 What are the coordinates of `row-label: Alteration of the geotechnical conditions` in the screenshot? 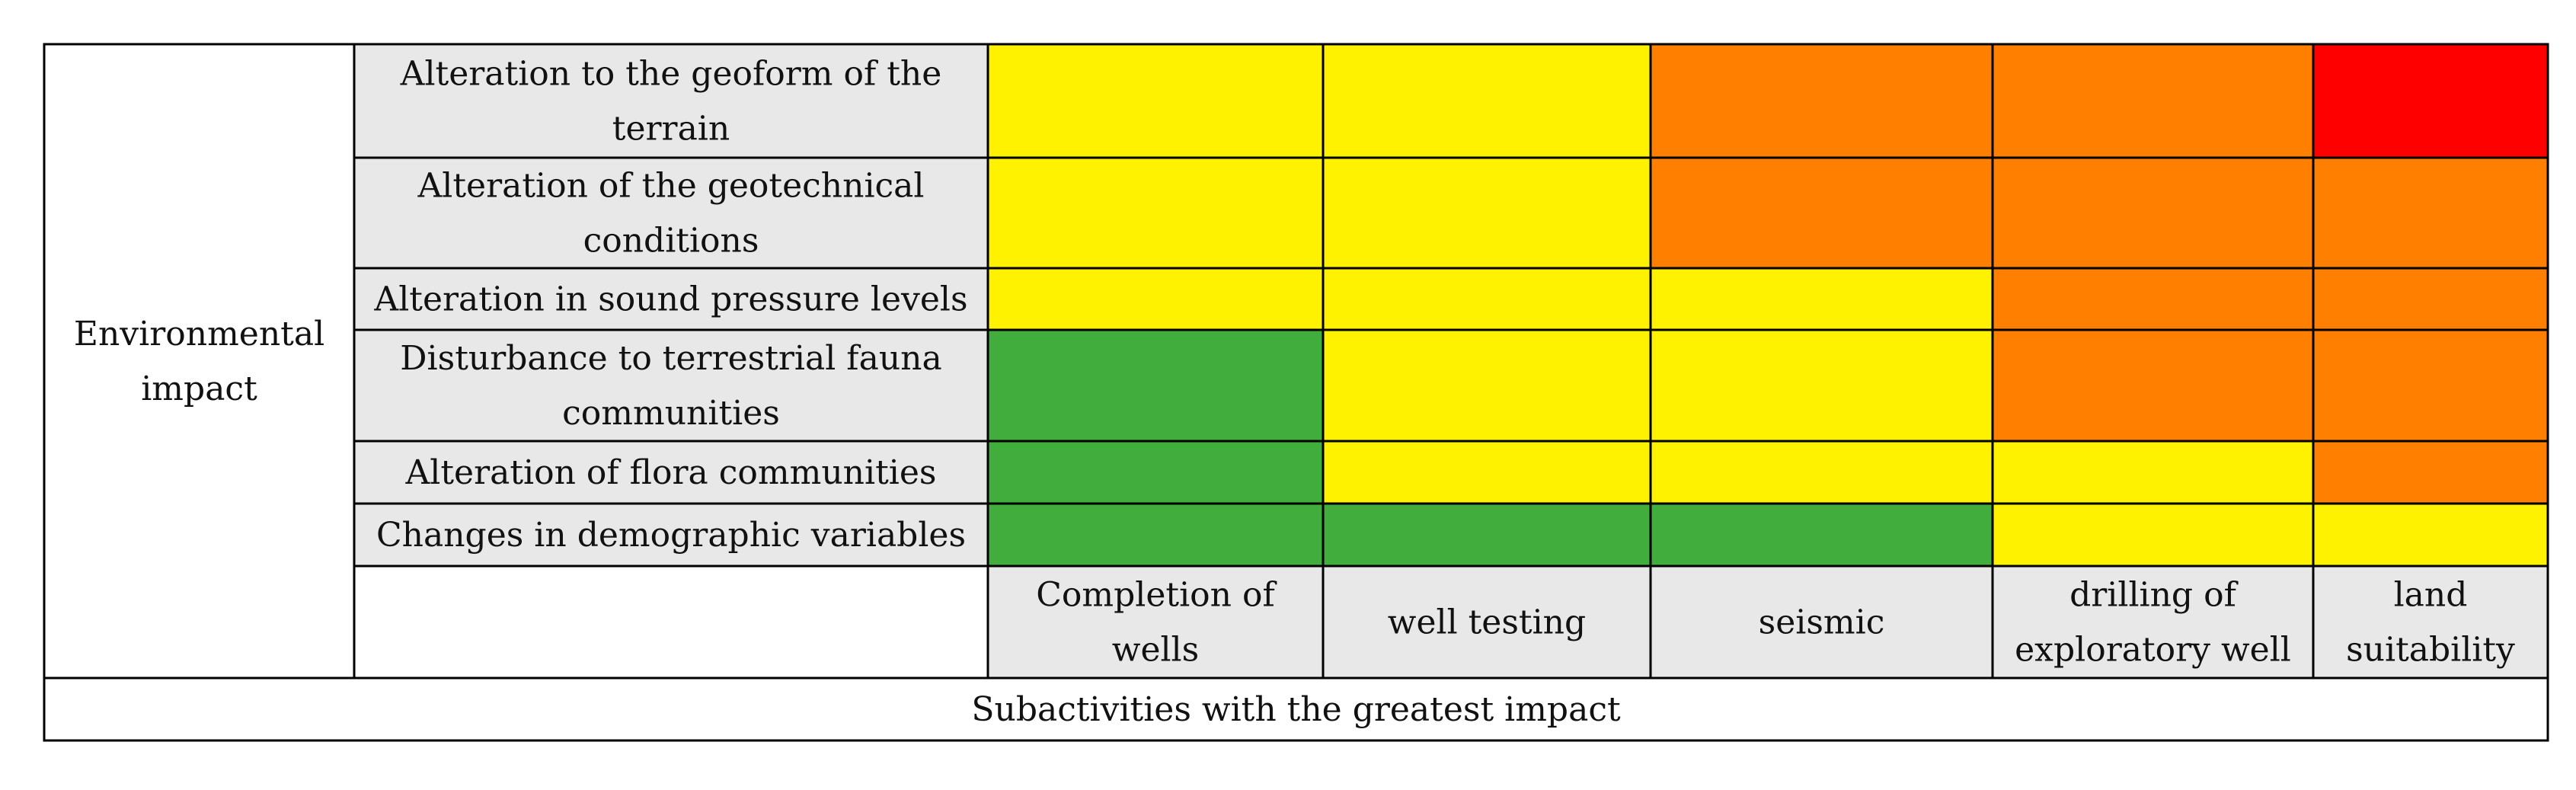 It's located at (671, 214).